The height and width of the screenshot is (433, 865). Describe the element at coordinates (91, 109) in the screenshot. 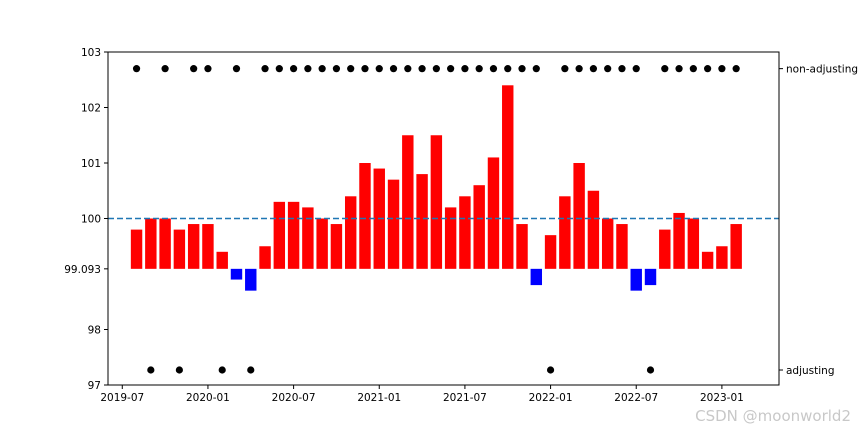

I see `y-tick-label: 102` at that location.